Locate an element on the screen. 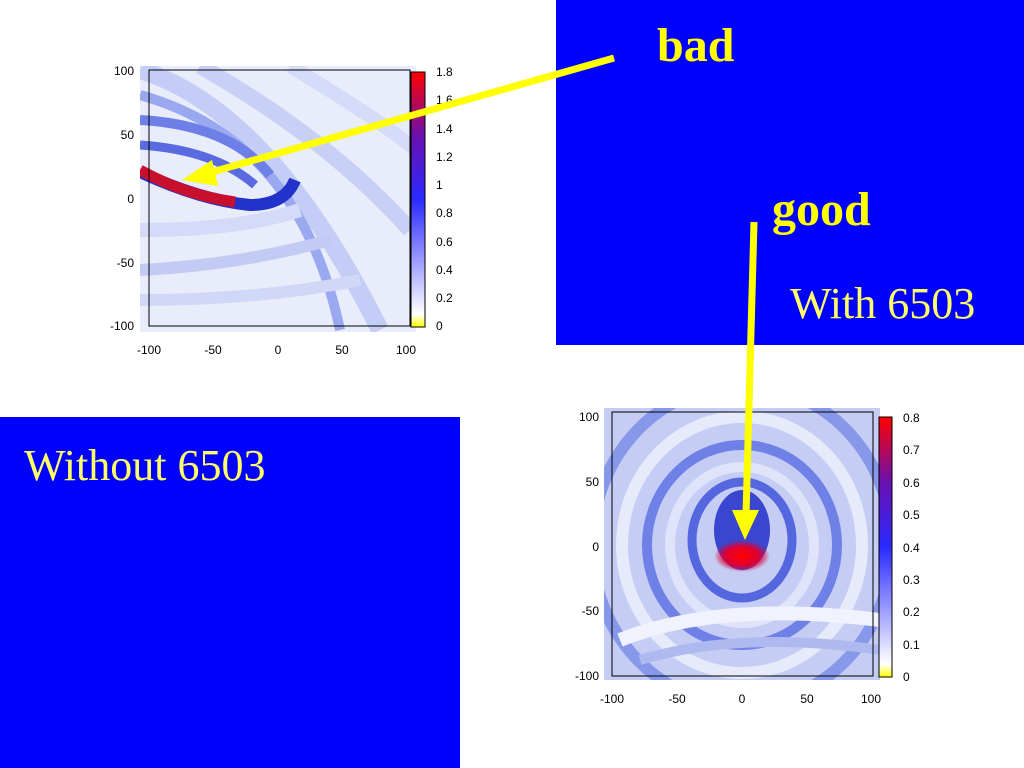 The width and height of the screenshot is (1024, 768). arrow-bad is located at coordinates (398, 120).